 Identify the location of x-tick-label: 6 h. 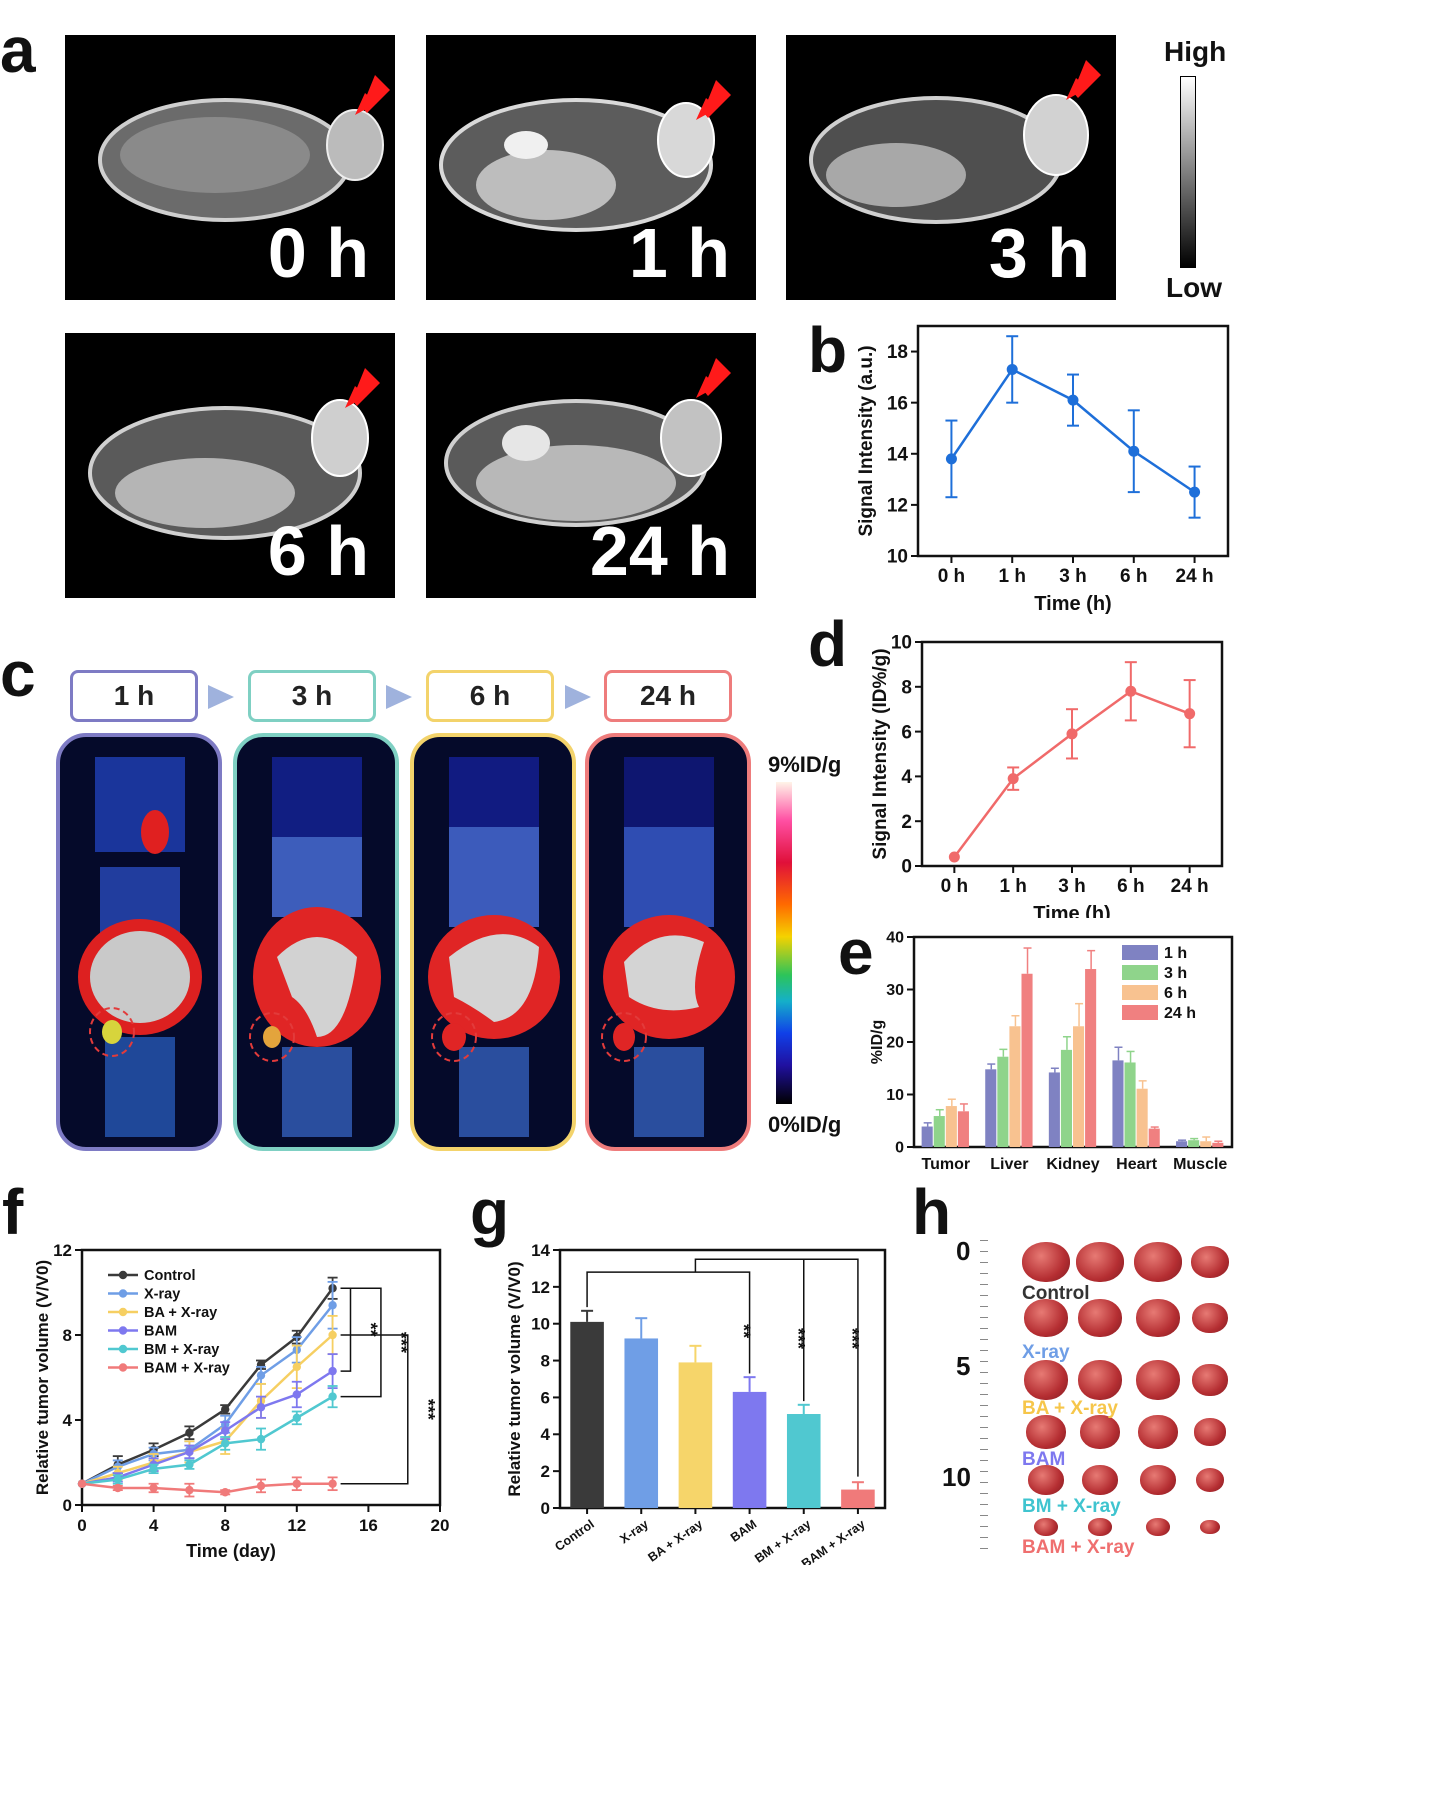
(1133, 576).